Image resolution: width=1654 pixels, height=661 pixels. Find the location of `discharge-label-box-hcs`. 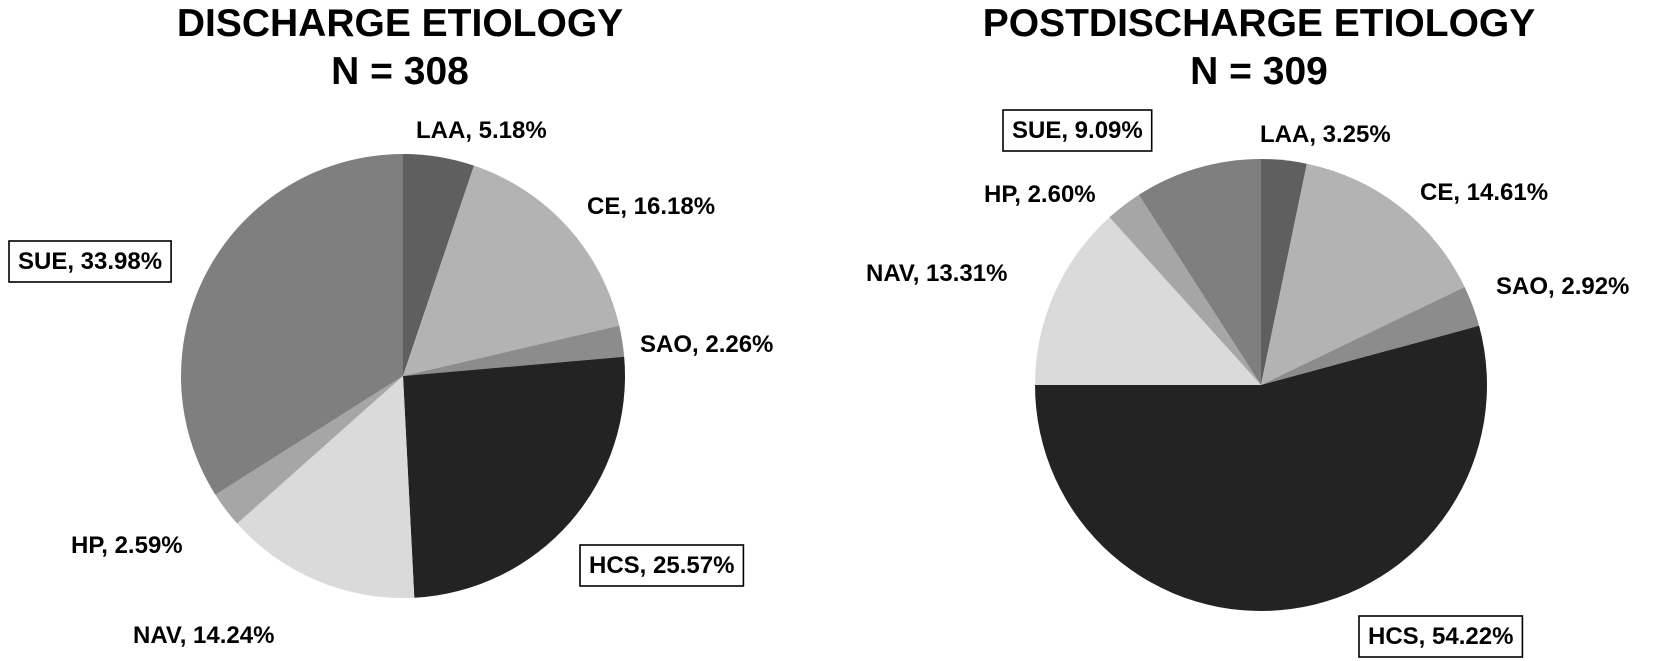

discharge-label-box-hcs is located at coordinates (662, 565).